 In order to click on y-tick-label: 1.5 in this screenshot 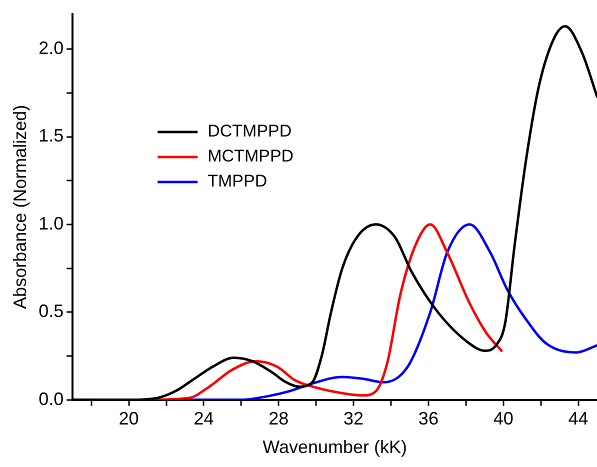, I will do `click(51, 136)`.